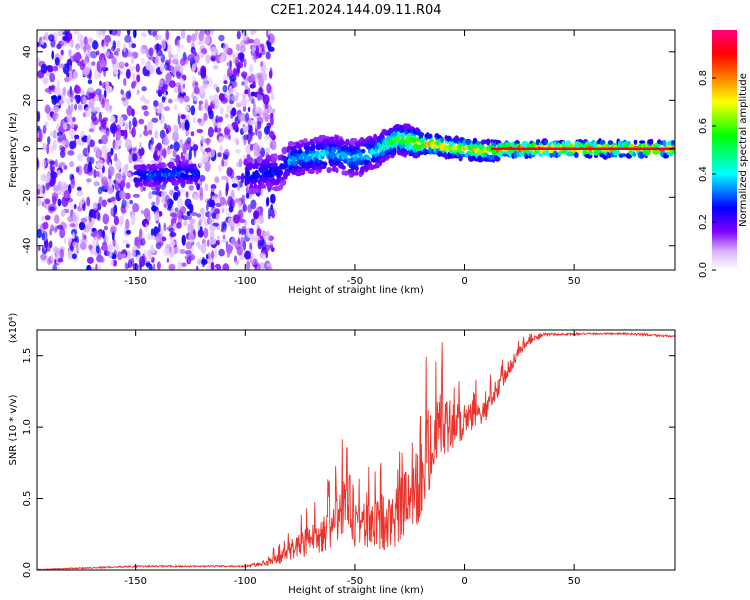 This screenshot has height=600, width=750. Describe the element at coordinates (245, 581) in the screenshot. I see `x-tick-label: -100` at that location.